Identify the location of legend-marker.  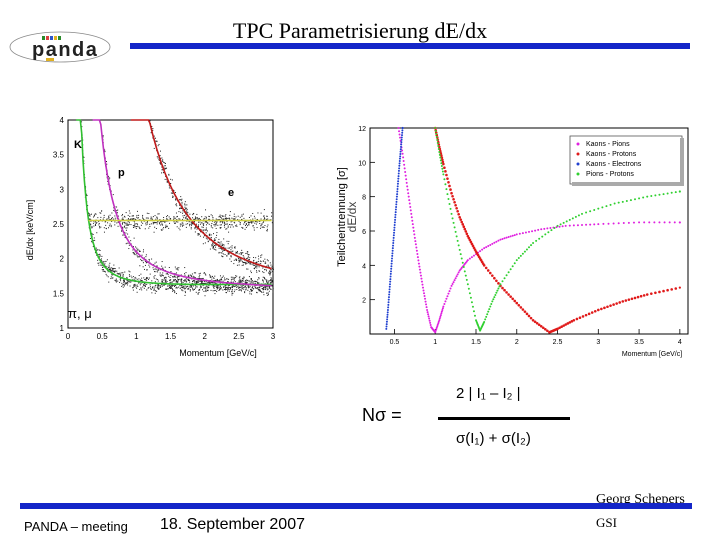
(578, 164).